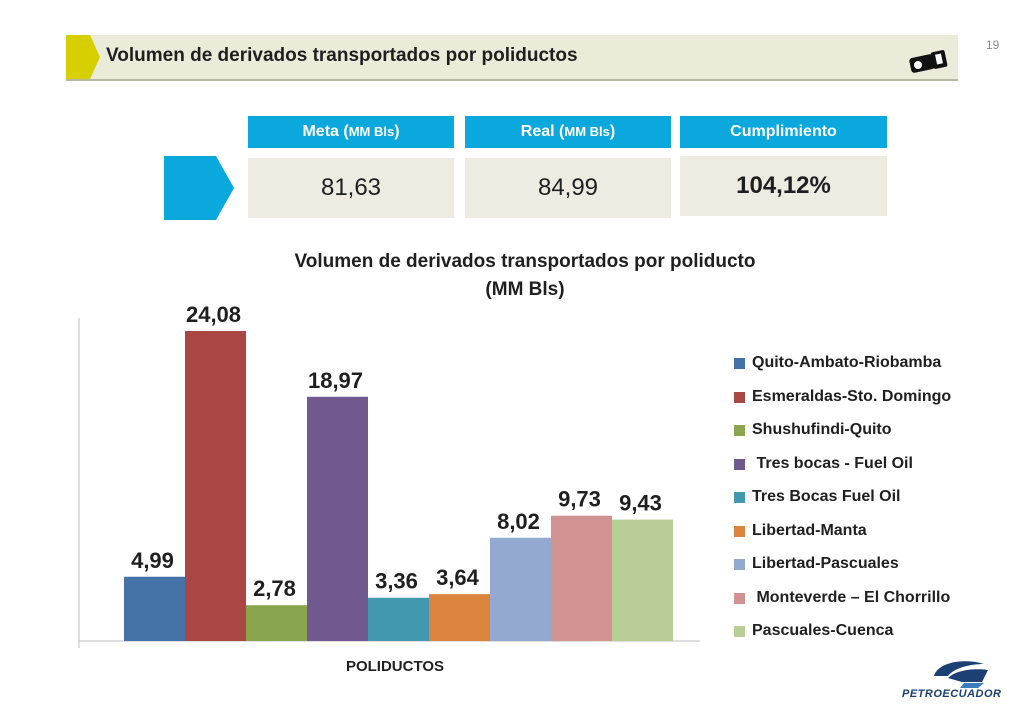  Describe the element at coordinates (579, 499) in the screenshot. I see `bar-data-label: 9,73` at that location.